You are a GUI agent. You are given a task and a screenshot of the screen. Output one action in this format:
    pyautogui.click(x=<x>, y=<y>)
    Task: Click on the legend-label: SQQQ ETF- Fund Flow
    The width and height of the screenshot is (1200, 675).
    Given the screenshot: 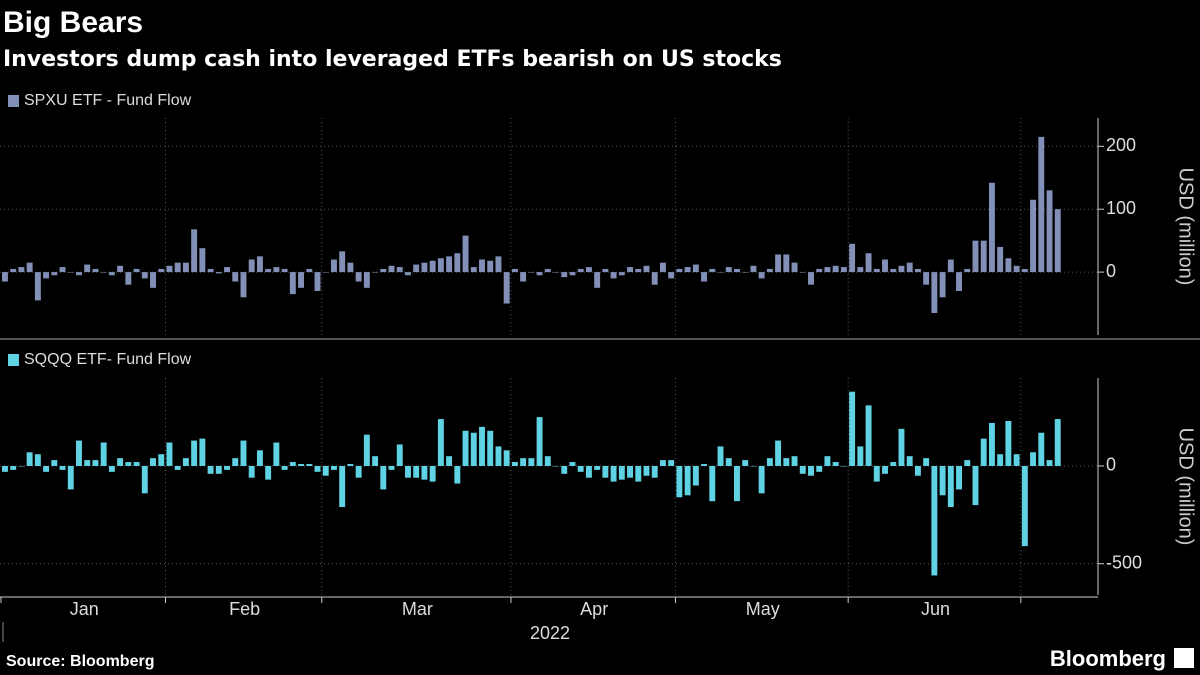 What is the action you would take?
    pyautogui.click(x=108, y=359)
    